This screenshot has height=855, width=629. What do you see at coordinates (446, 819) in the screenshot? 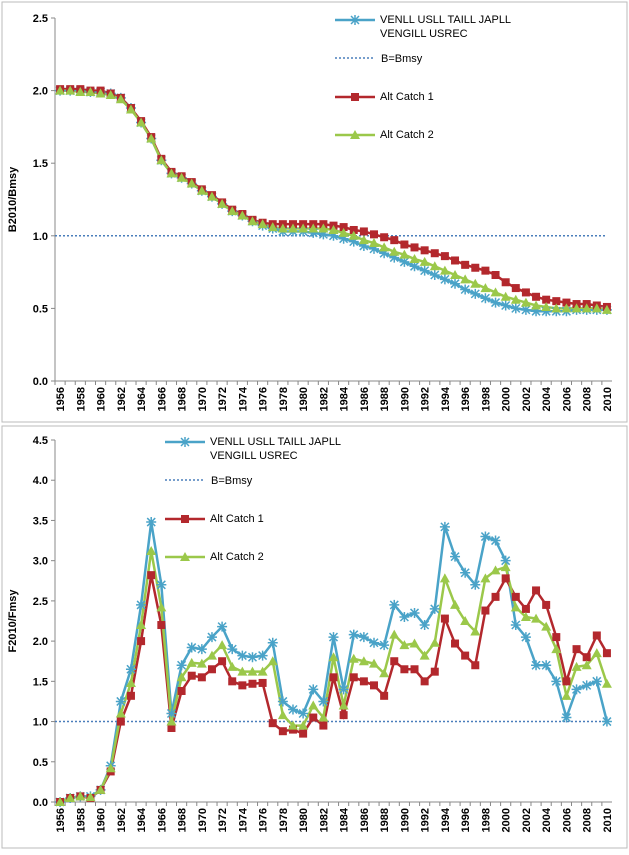
I see `x-tick-label: 1994` at bounding box center [446, 819].